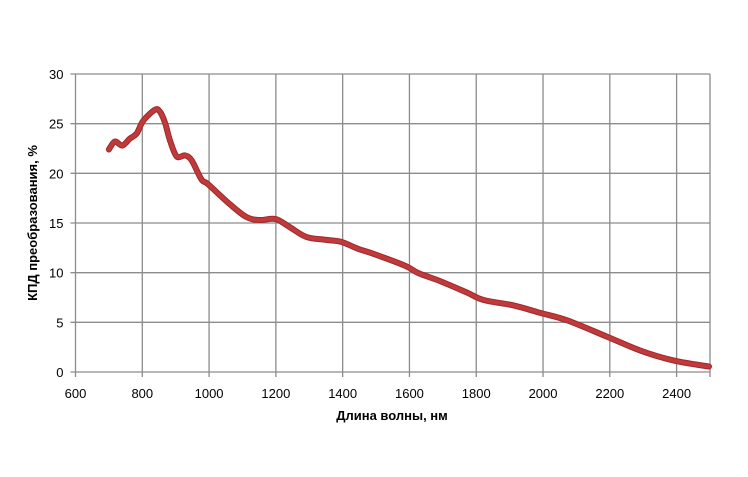  What do you see at coordinates (543, 393) in the screenshot?
I see `x-tick-label: 2000` at bounding box center [543, 393].